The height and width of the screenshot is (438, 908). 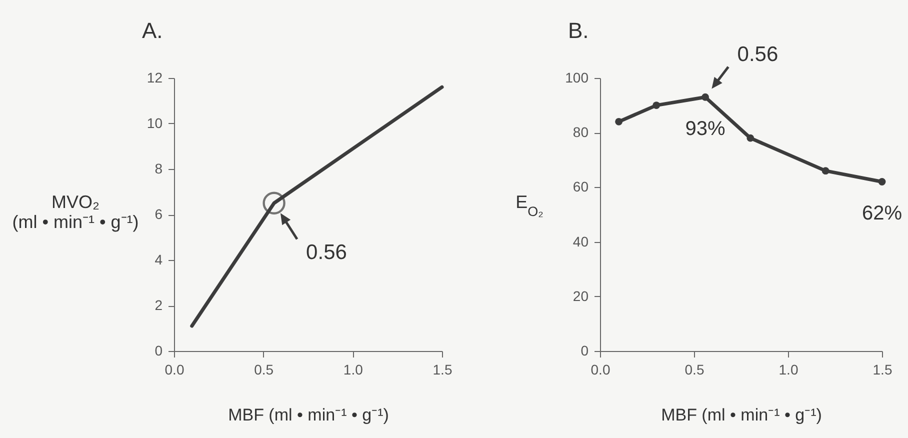 I want to click on chart-title: B., so click(x=578, y=31).